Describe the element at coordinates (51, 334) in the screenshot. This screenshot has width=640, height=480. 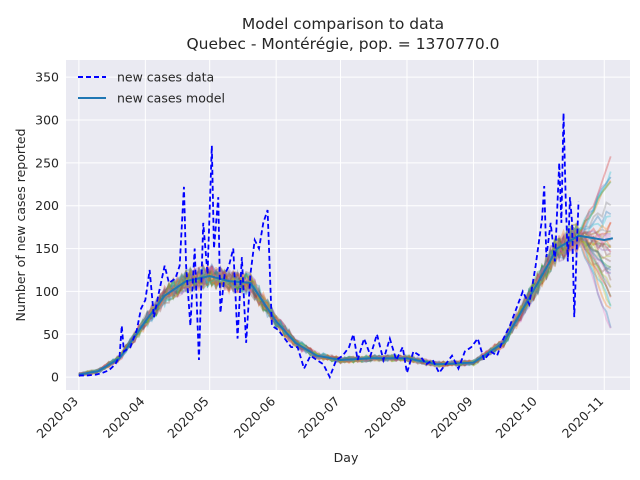
I see `y-tick-label: 50` at that location.